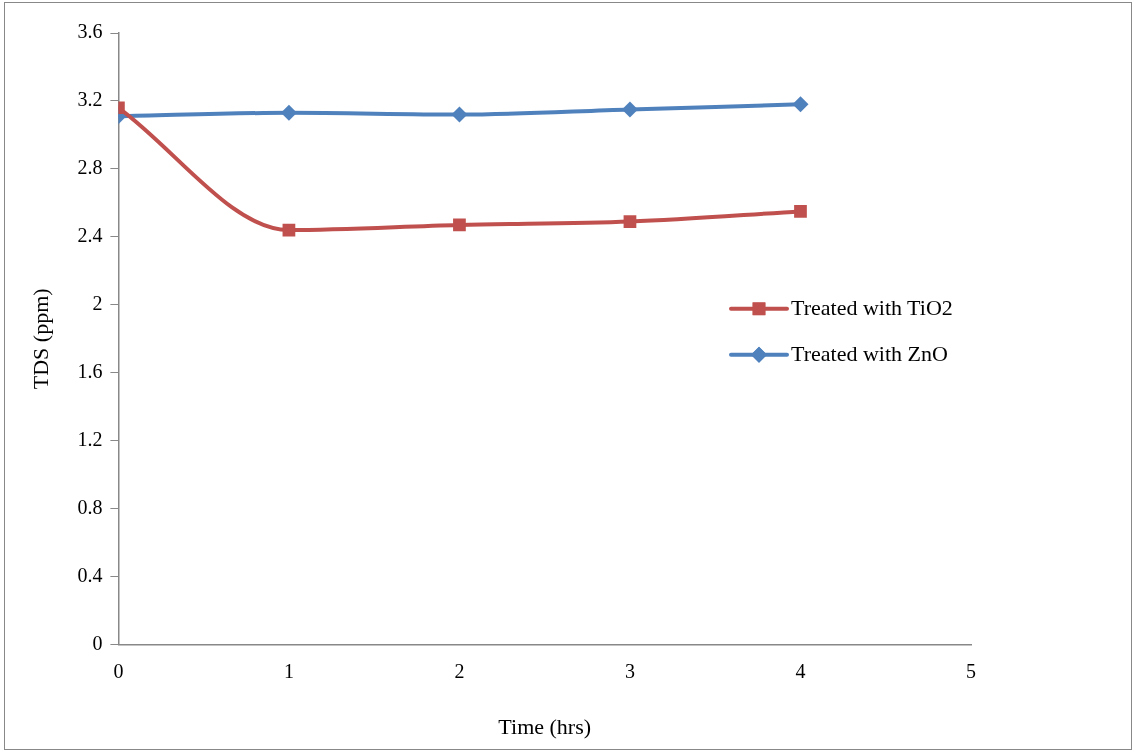 Image resolution: width=1136 pixels, height=753 pixels. What do you see at coordinates (97, 303) in the screenshot?
I see `y-tick-label: 2` at bounding box center [97, 303].